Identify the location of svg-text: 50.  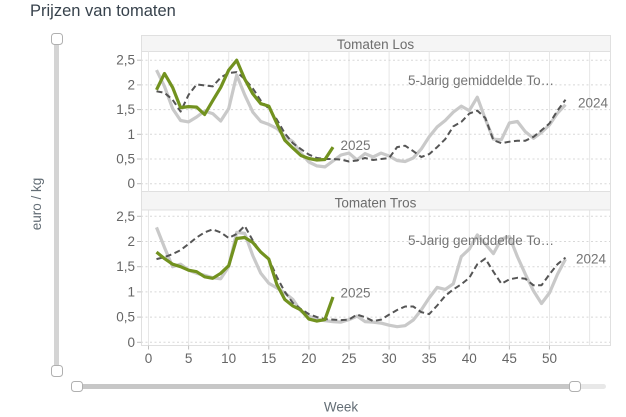
(549, 358).